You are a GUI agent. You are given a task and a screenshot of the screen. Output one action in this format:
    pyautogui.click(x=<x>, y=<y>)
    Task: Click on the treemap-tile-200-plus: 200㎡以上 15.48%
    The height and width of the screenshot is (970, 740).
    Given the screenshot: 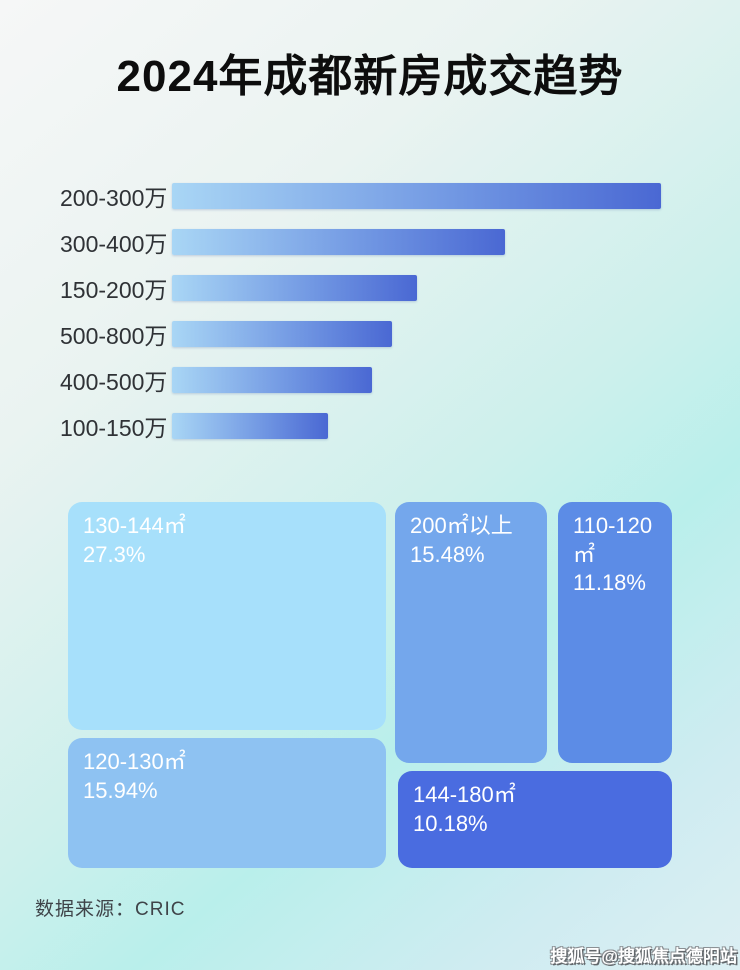 What is the action you would take?
    pyautogui.click(x=471, y=632)
    